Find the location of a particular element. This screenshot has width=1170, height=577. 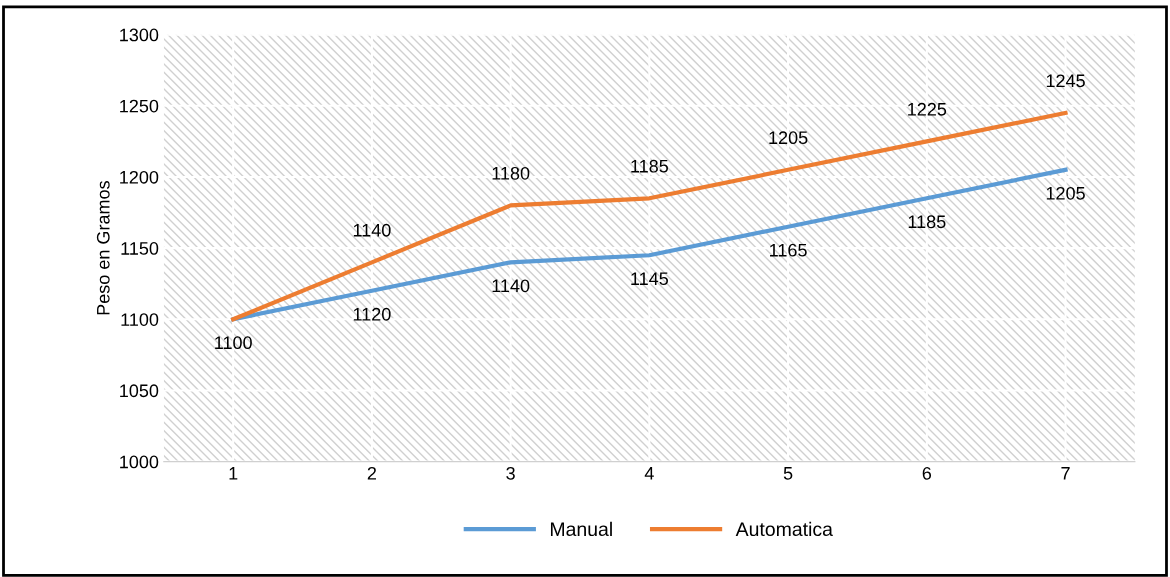

y-tick-label: 1150 is located at coordinates (140, 248).